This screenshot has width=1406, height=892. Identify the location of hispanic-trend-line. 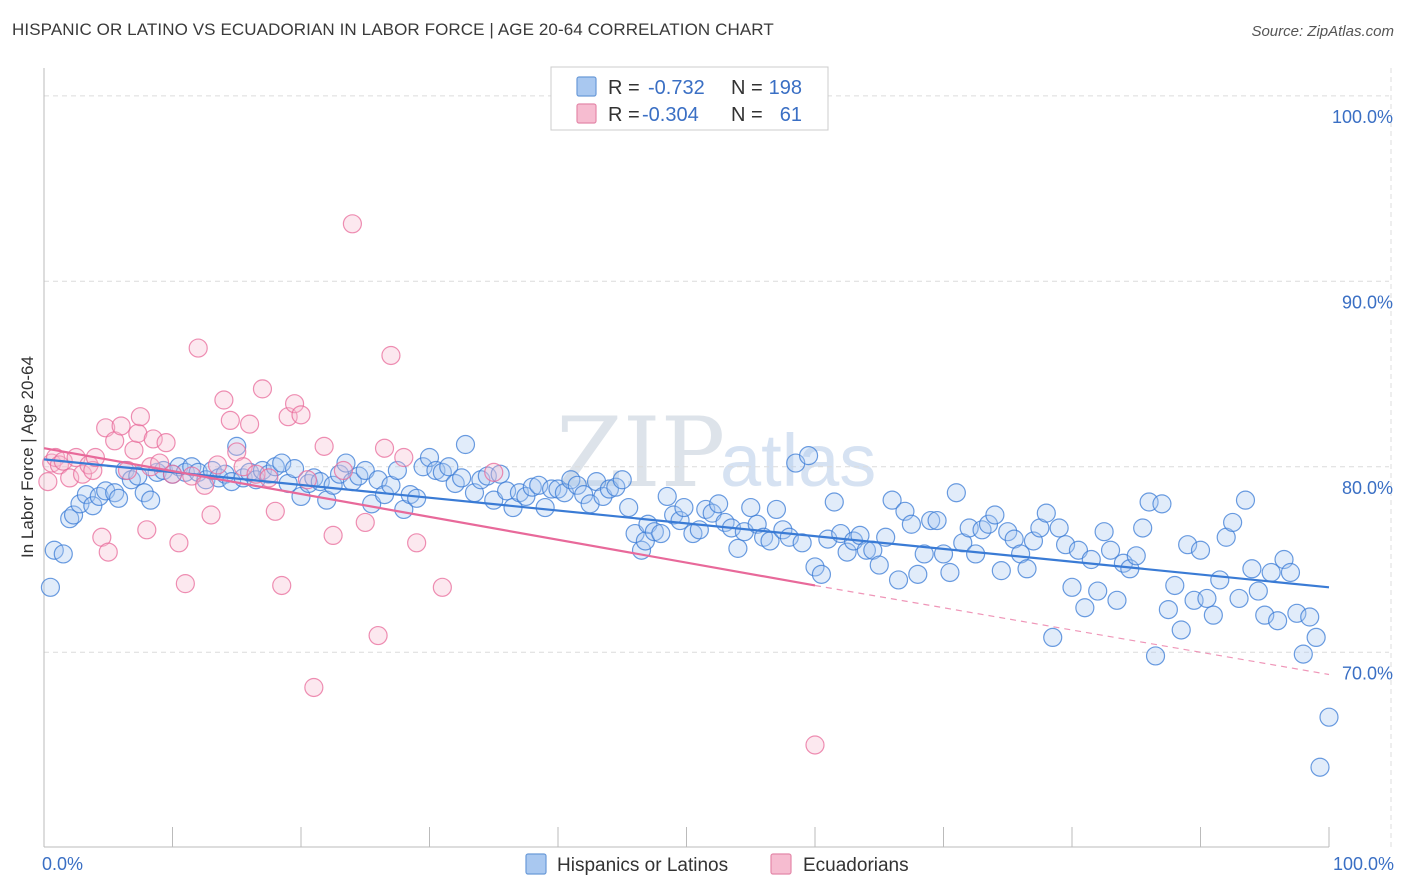
(686, 523).